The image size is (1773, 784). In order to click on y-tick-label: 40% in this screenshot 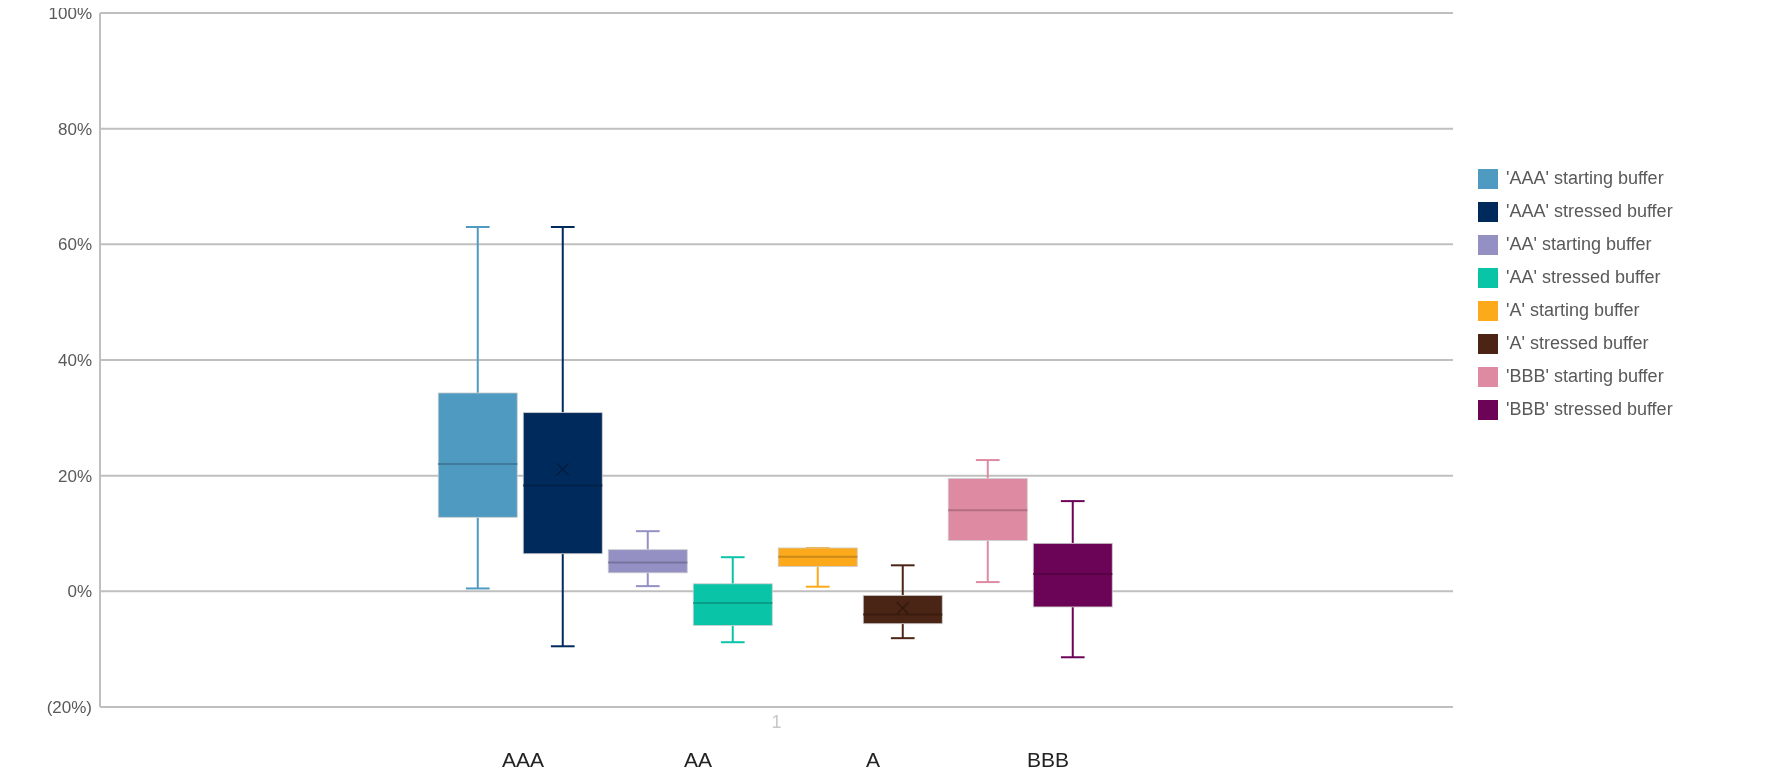, I will do `click(74, 361)`.